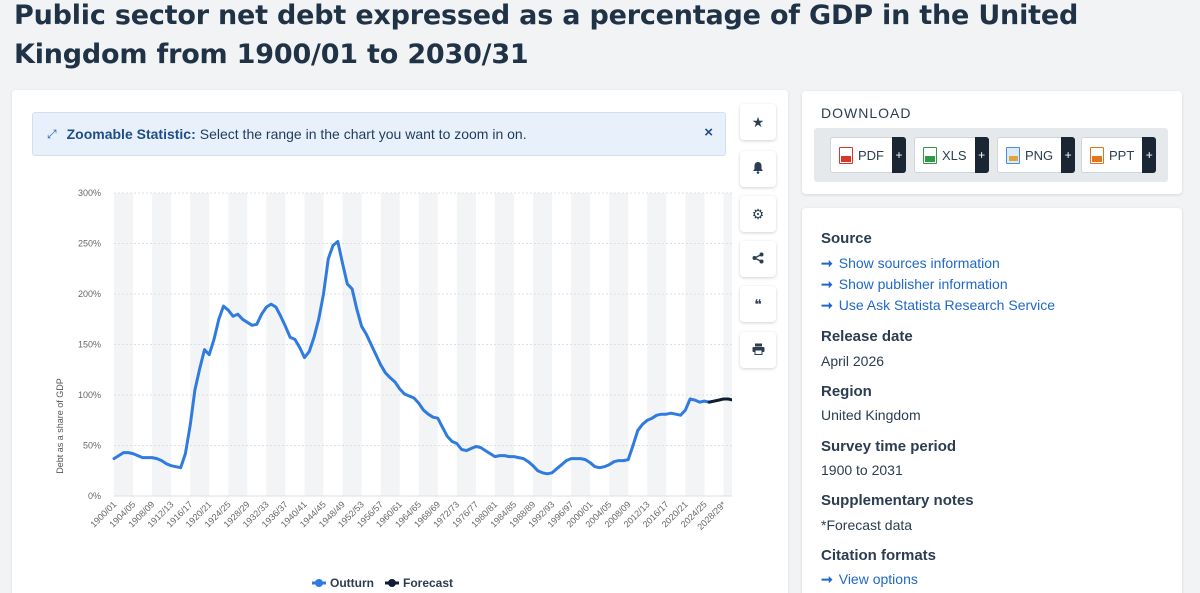 This screenshot has height=593, width=1200. What do you see at coordinates (94, 496) in the screenshot?
I see `y-tick-label: 0%` at bounding box center [94, 496].